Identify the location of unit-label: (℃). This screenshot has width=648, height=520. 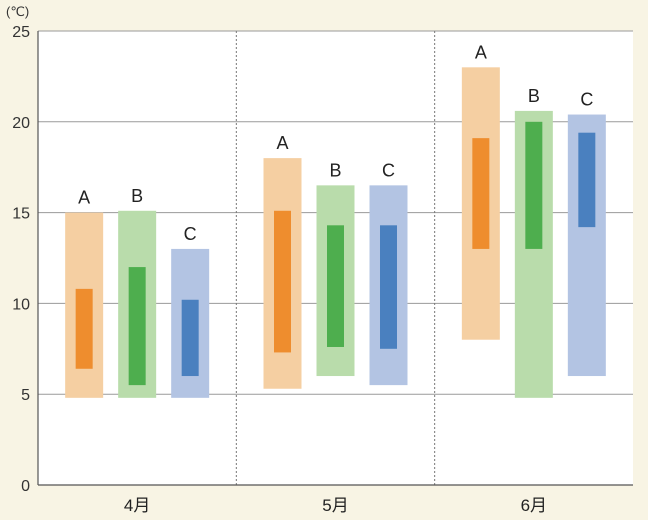
(17, 11).